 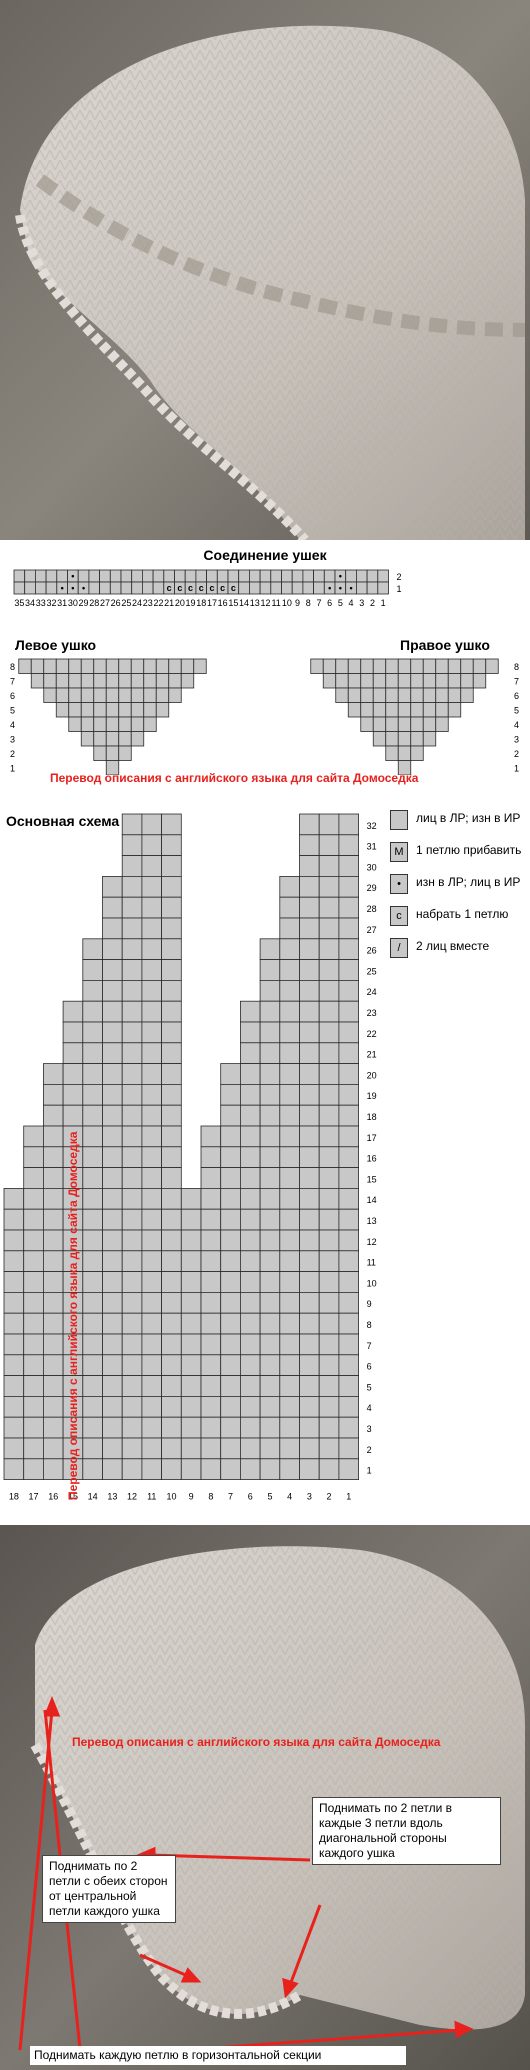 What do you see at coordinates (372, 1221) in the screenshot?
I see `main-row-number: 13` at bounding box center [372, 1221].